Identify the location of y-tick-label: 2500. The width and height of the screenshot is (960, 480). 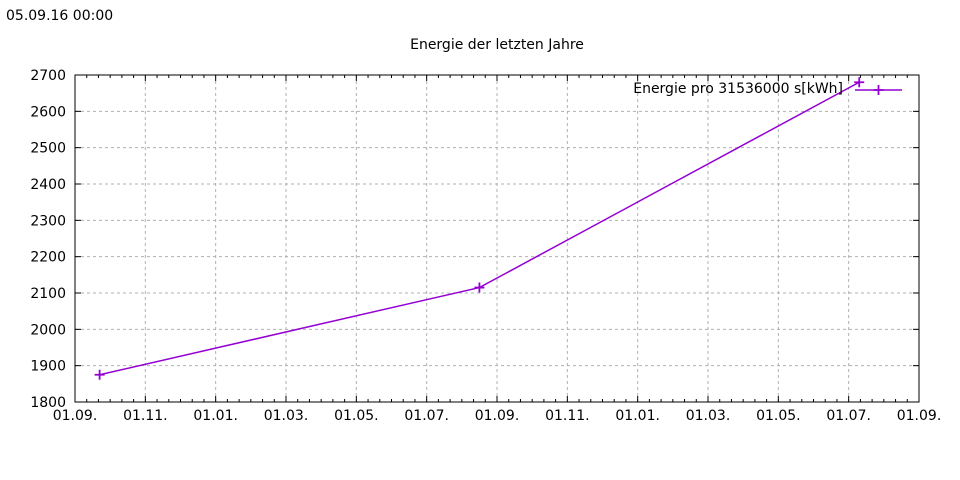
(48, 149).